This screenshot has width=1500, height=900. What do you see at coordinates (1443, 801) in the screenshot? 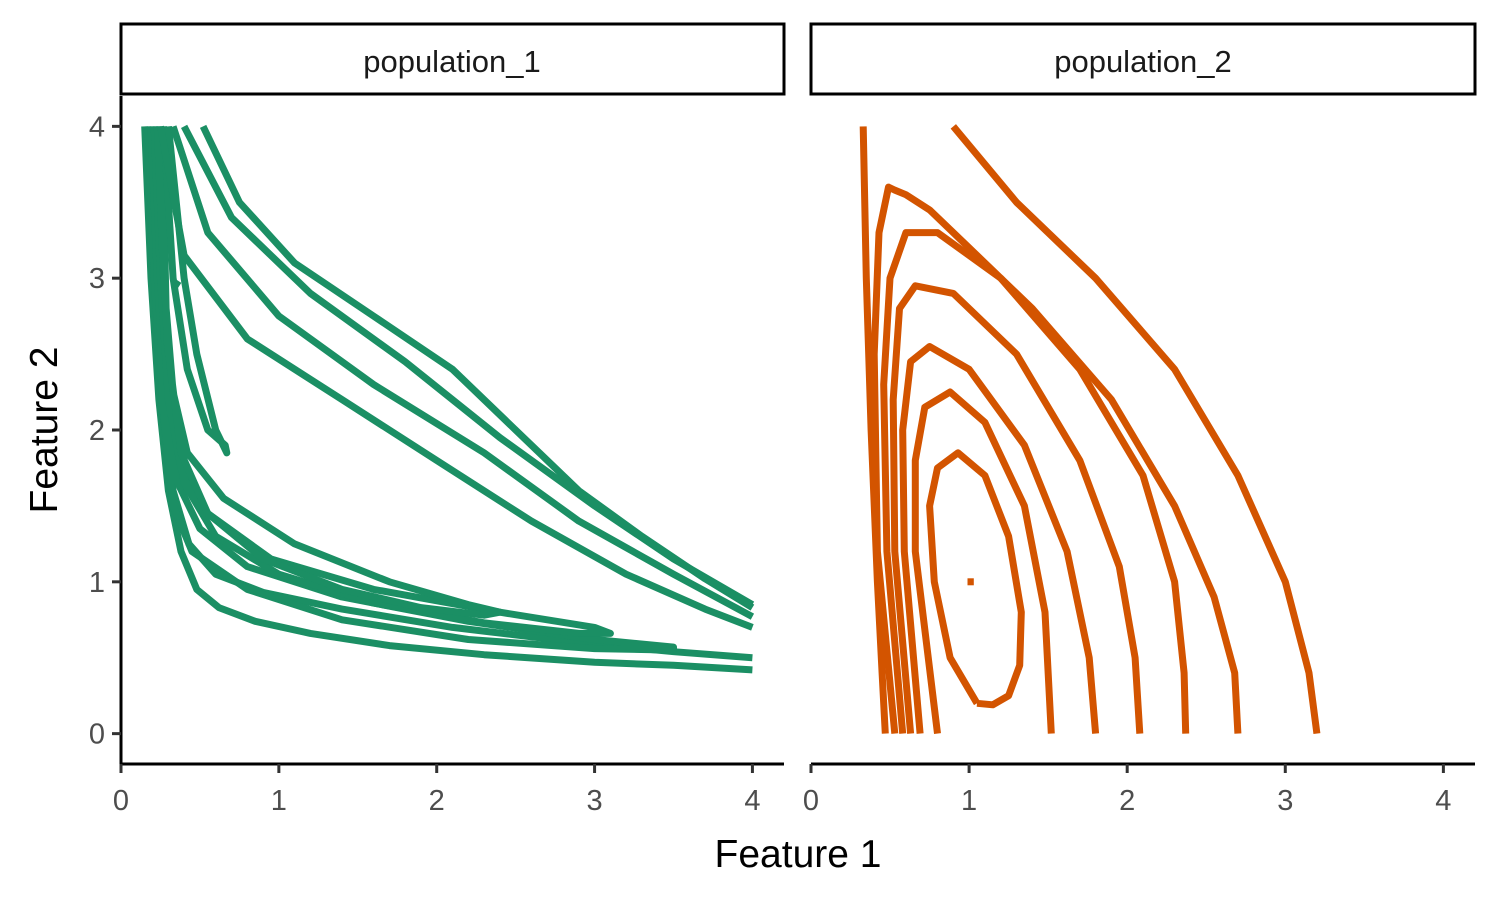
I see `x-tick-label-2-4: 4` at bounding box center [1443, 801].